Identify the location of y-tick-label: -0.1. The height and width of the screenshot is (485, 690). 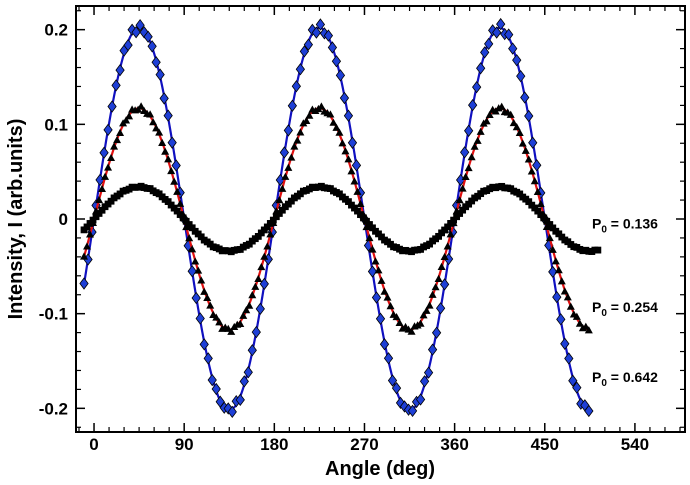
(53, 314).